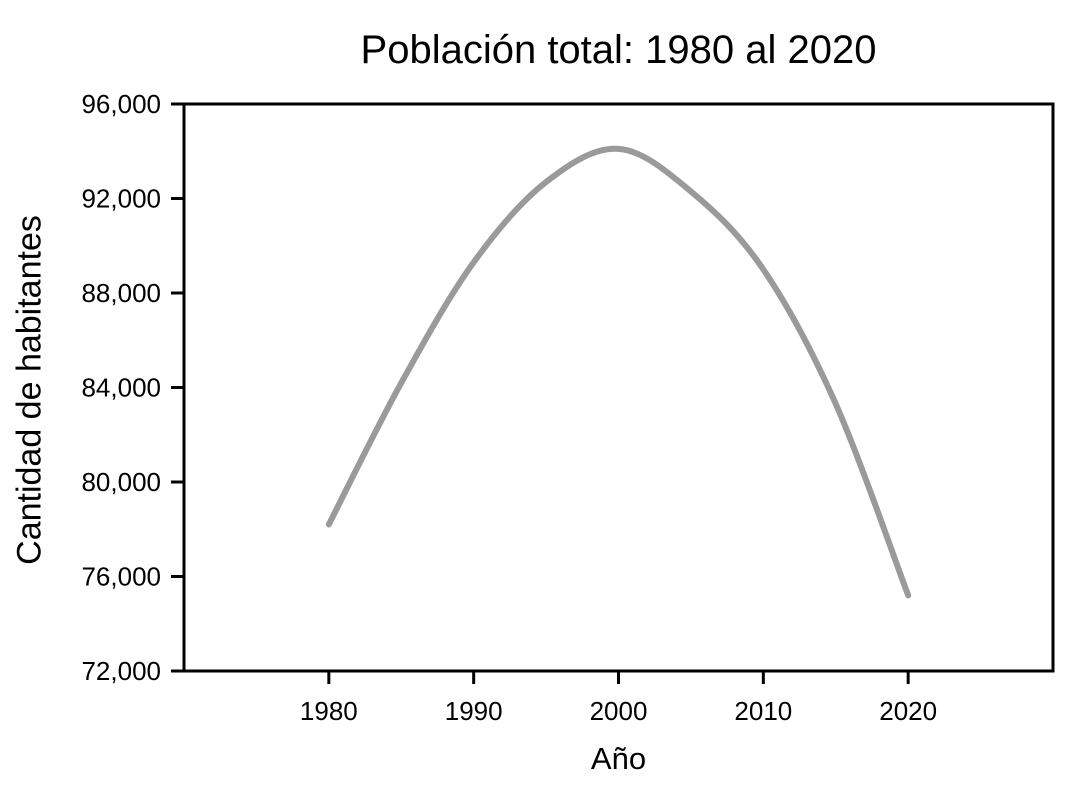  I want to click on x-tick-label: 1990, so click(474, 711).